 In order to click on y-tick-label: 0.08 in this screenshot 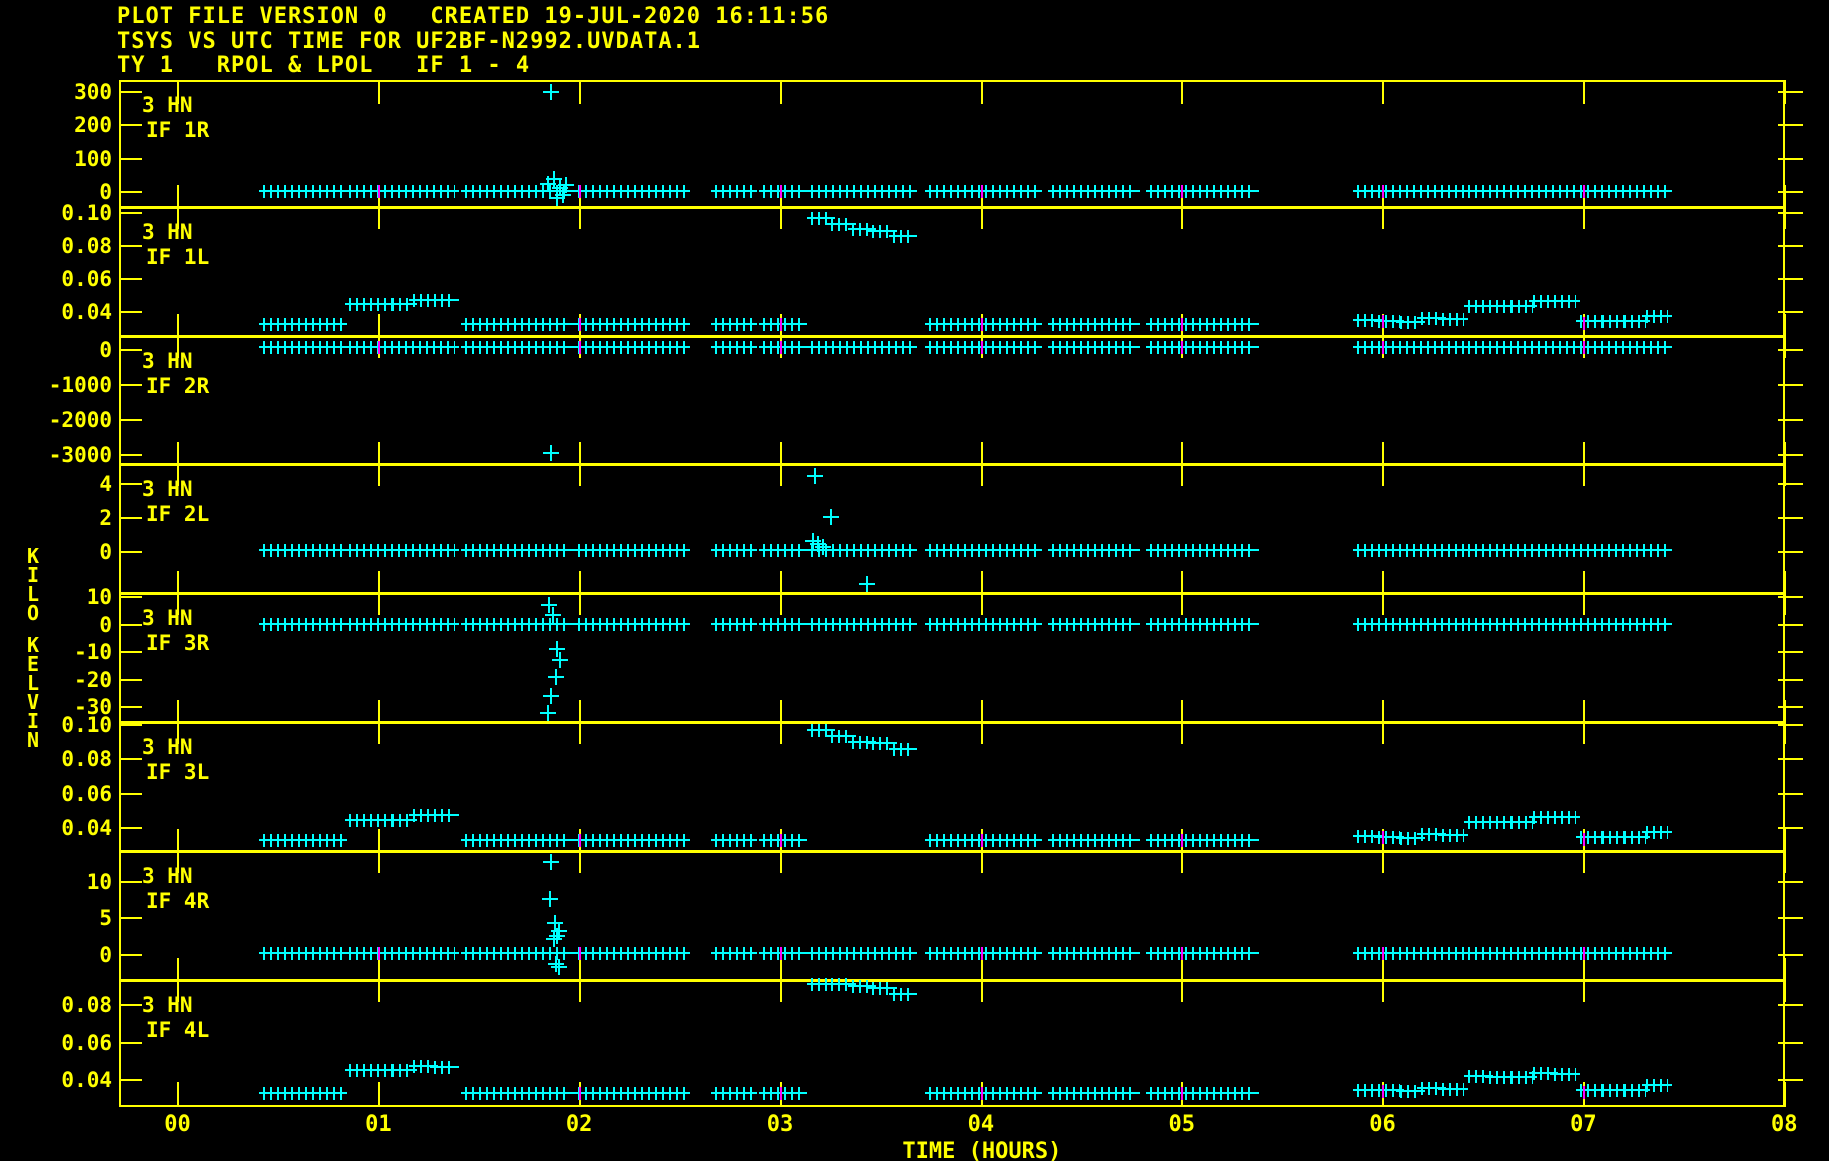, I will do `click(86, 759)`.